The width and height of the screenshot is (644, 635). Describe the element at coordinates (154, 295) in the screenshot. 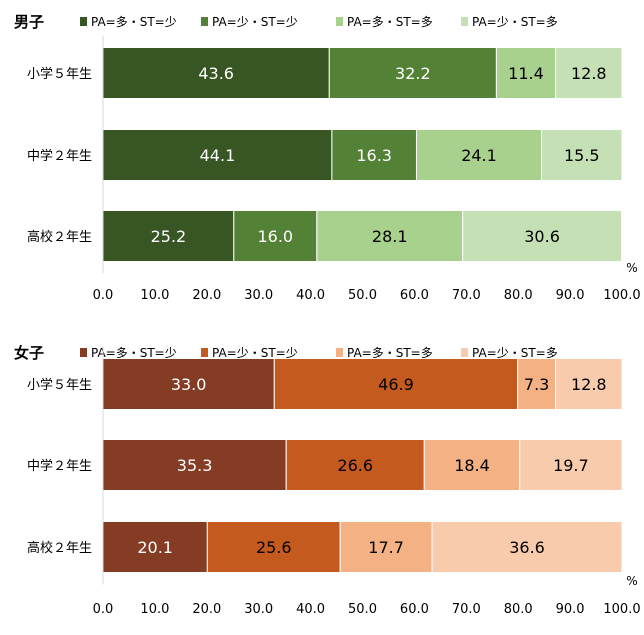

I see `x-tick-label-0-1: 10.0` at that location.